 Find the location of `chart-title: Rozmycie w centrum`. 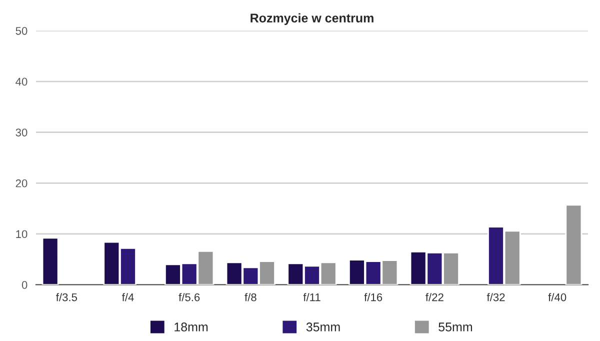

chart-title: Rozmycie w centrum is located at coordinates (312, 19).